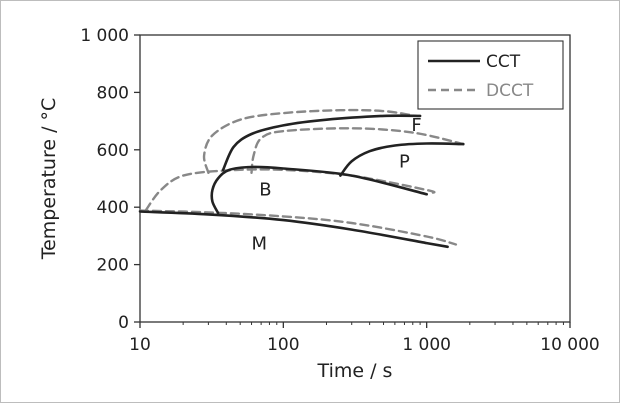 The height and width of the screenshot is (403, 620). I want to click on region-label-f: F, so click(416, 125).